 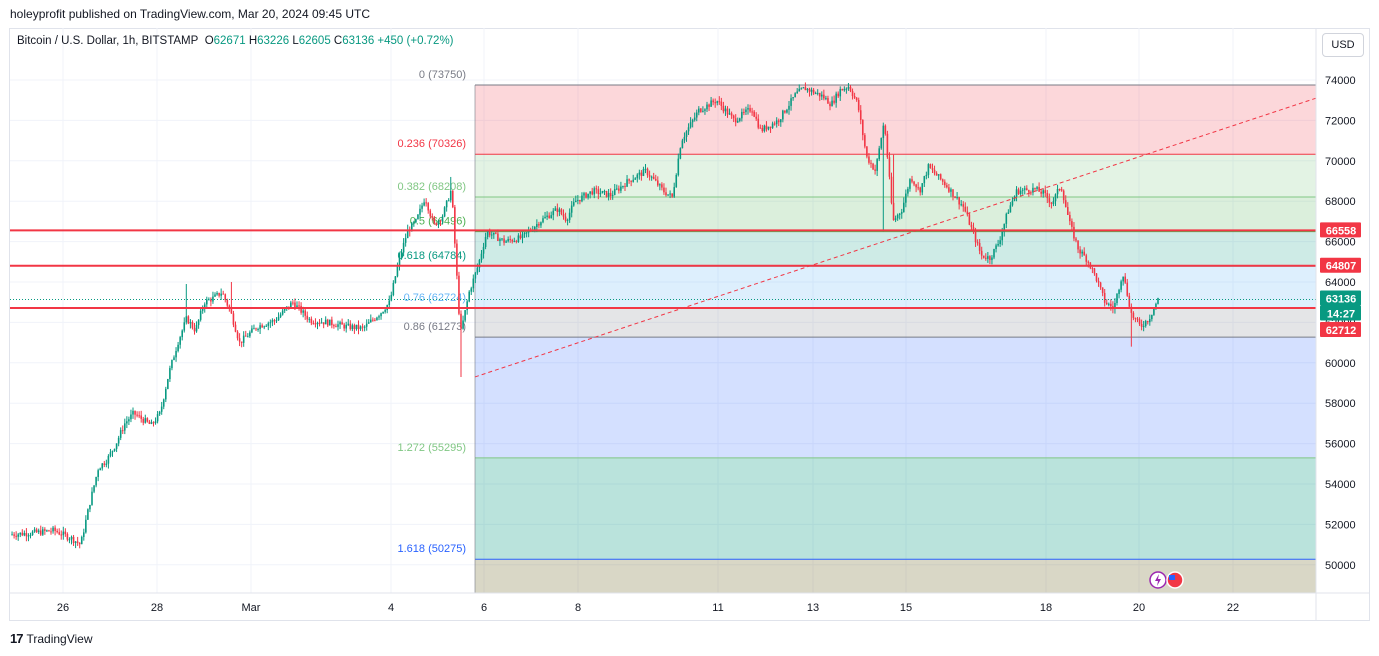 What do you see at coordinates (1340, 313) in the screenshot?
I see `price-label-bg` at bounding box center [1340, 313].